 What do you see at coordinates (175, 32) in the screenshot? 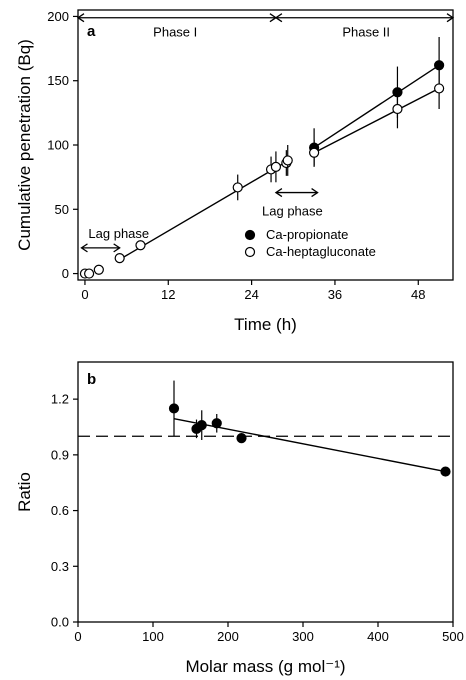
I see `phase-i-label: Phase I` at bounding box center [175, 32].